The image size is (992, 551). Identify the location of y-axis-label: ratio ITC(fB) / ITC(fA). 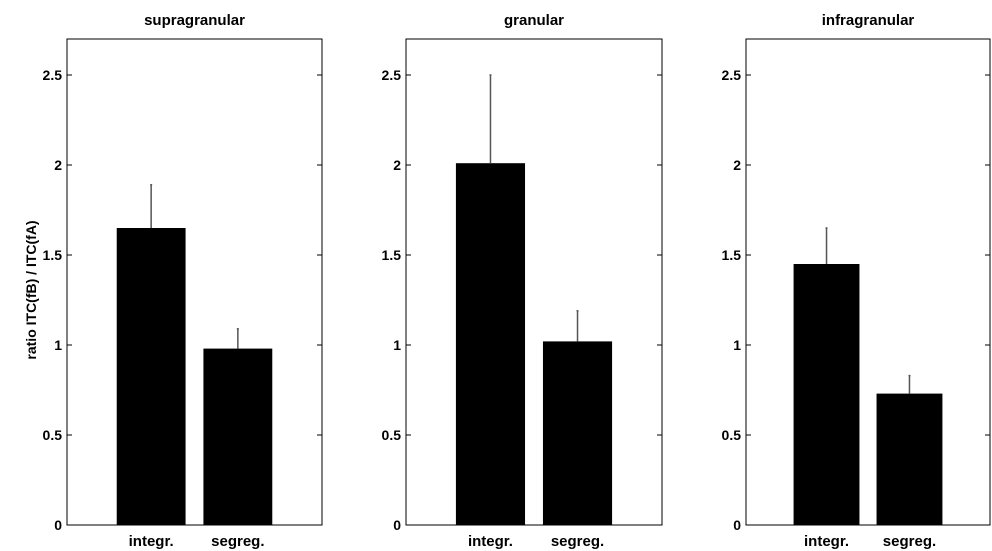
(31, 289).